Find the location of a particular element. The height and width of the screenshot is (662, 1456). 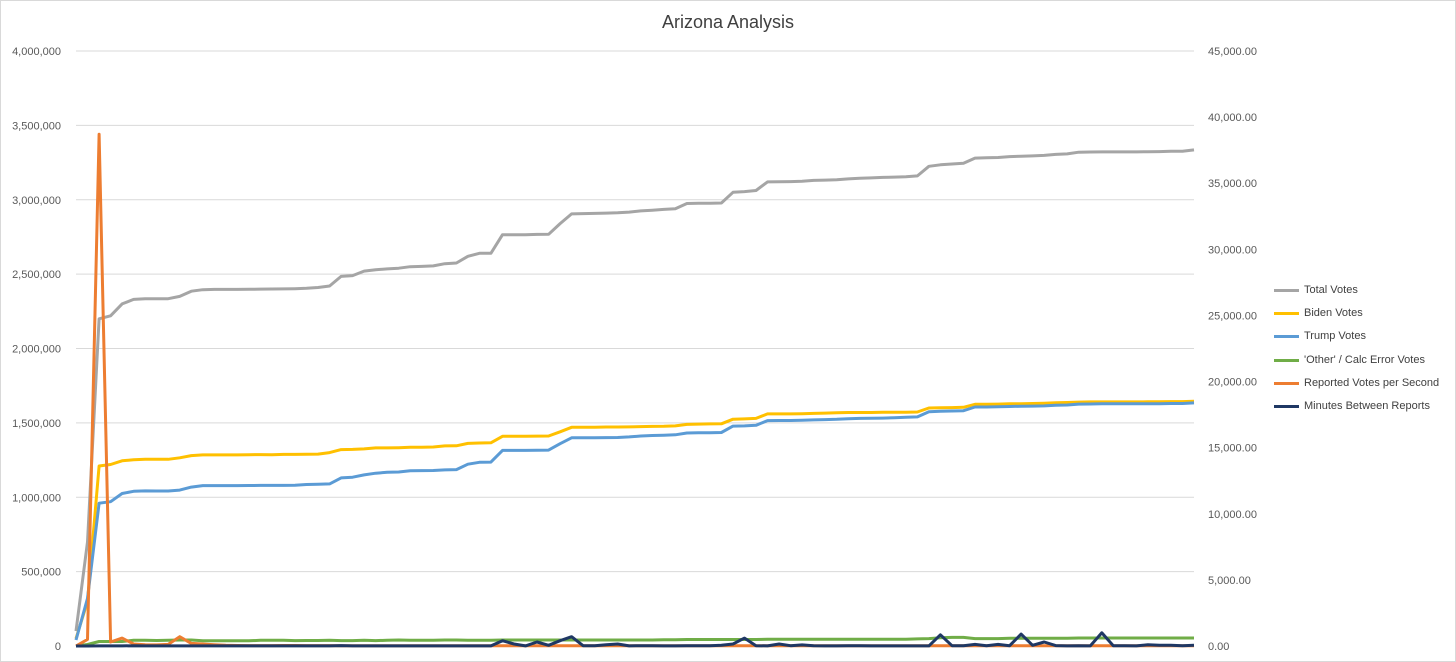

left-axis-tick-label: 0 is located at coordinates (58, 647).